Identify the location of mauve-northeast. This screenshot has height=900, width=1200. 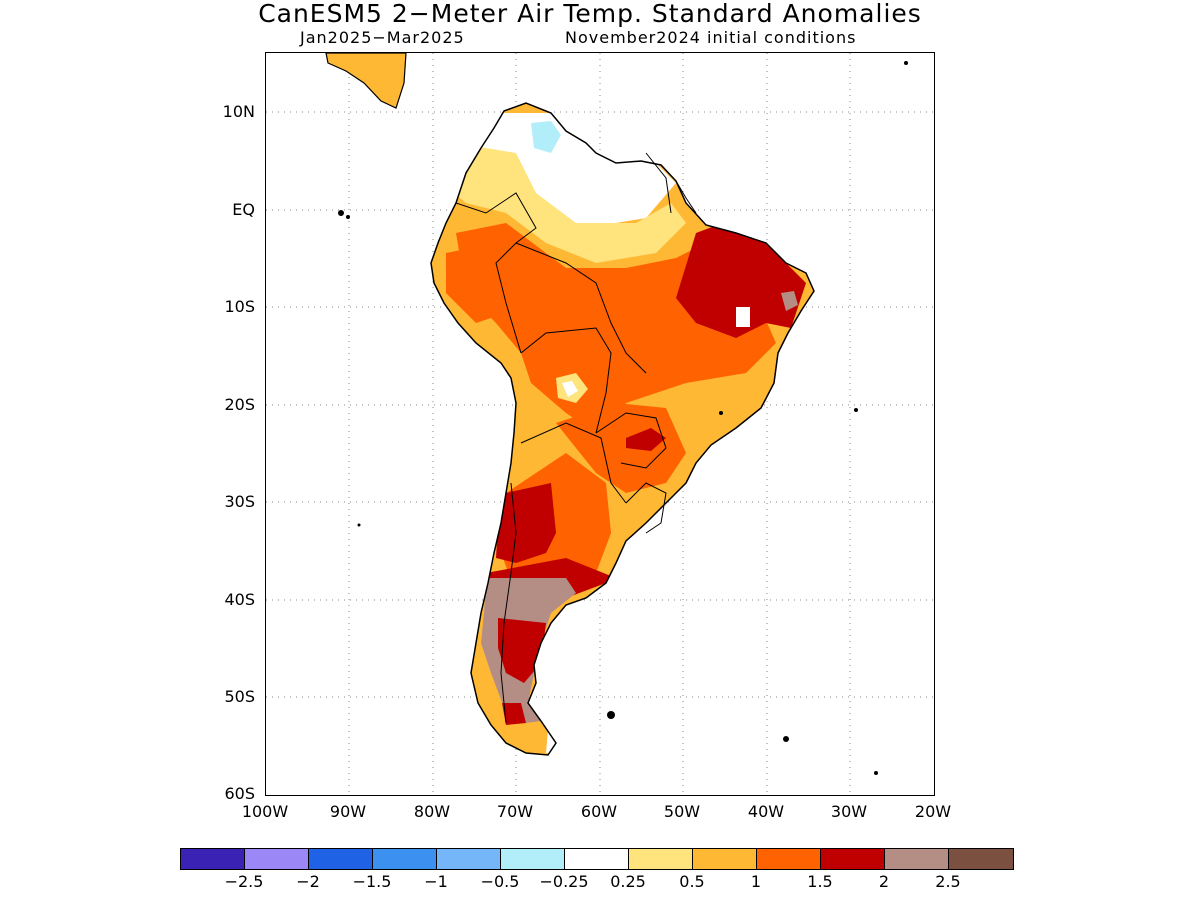
(789, 301).